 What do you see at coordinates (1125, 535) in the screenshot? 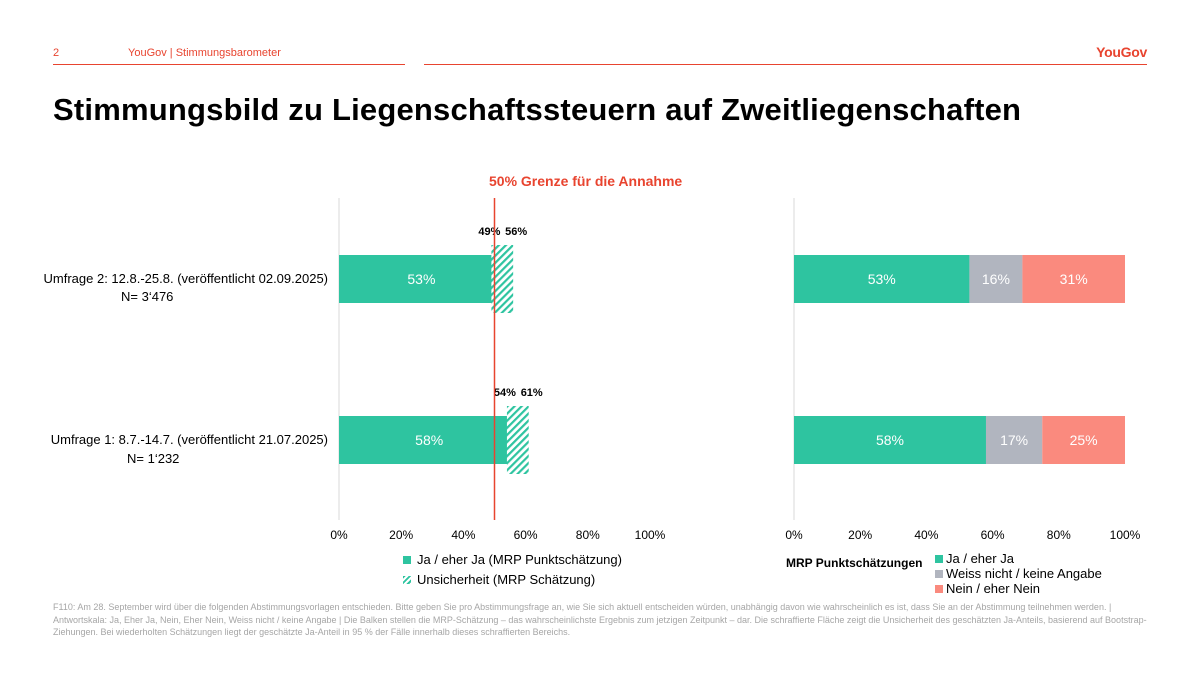
I see `right-xtick-label: 100%` at bounding box center [1125, 535].